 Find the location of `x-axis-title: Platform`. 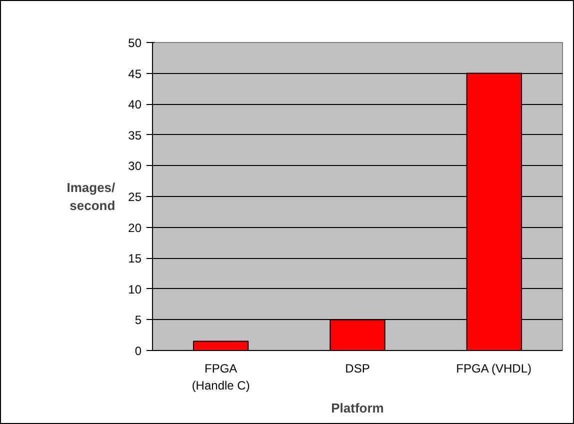

x-axis-title: Platform is located at coordinates (357, 408).